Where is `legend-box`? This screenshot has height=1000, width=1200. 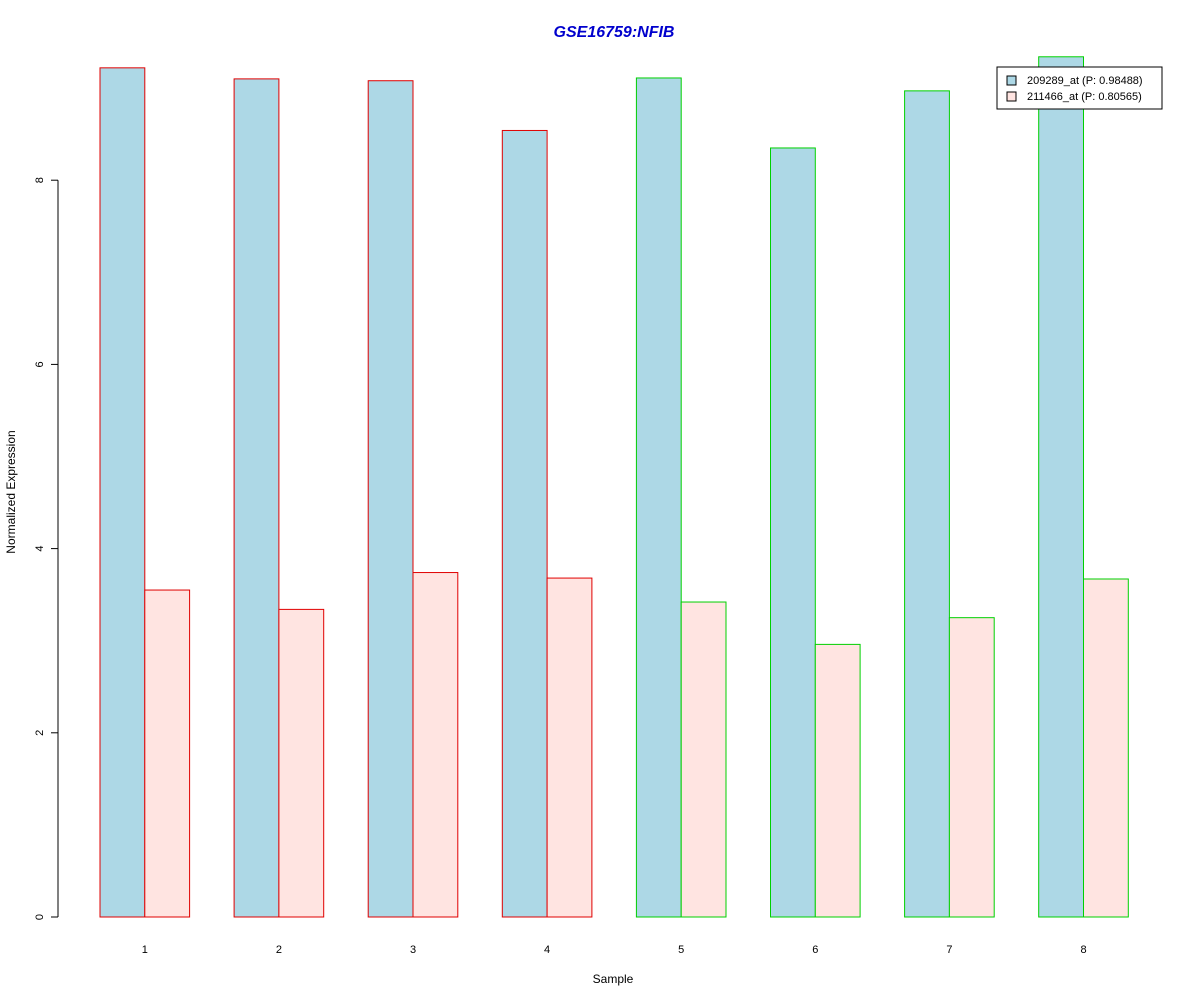
legend-box is located at coordinates (1079, 88).